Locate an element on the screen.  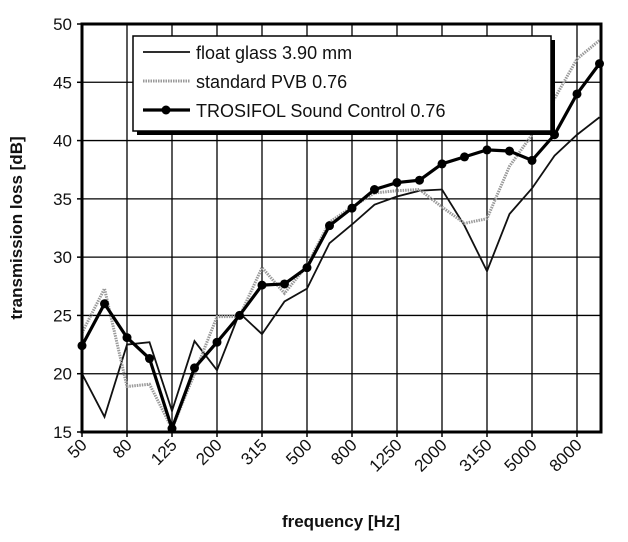
x-tick-label: 315 is located at coordinates (253, 451).